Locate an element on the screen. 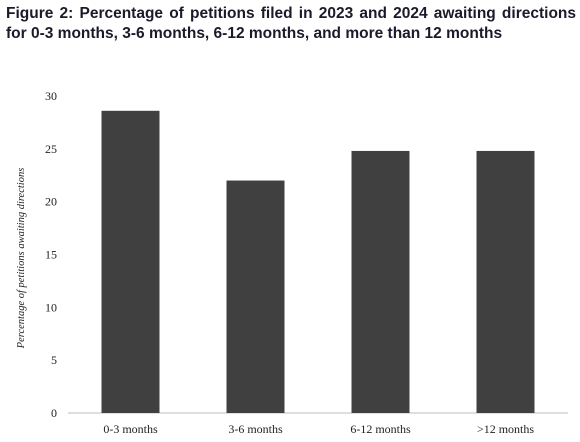 This screenshot has width=580, height=442. y-tick-label: 5 is located at coordinates (54, 360).